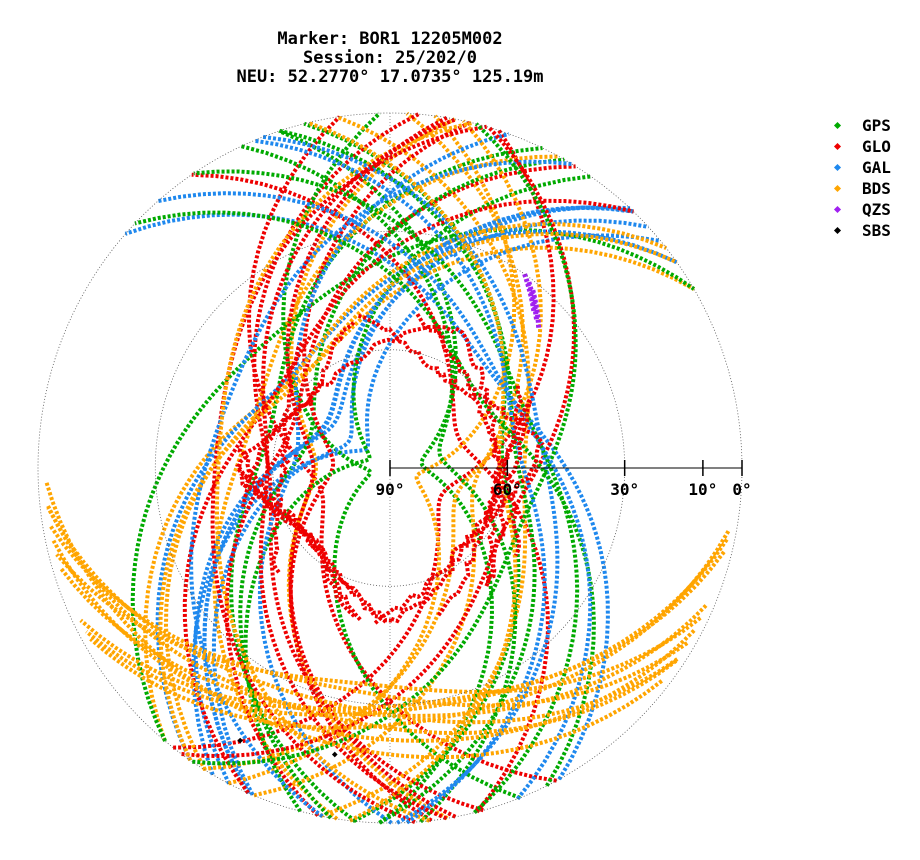 Image resolution: width=920 pixels, height=860 pixels. Describe the element at coordinates (390, 39) in the screenshot. I see `title-marker-line: Marker: BOR1 12205M002` at that location.